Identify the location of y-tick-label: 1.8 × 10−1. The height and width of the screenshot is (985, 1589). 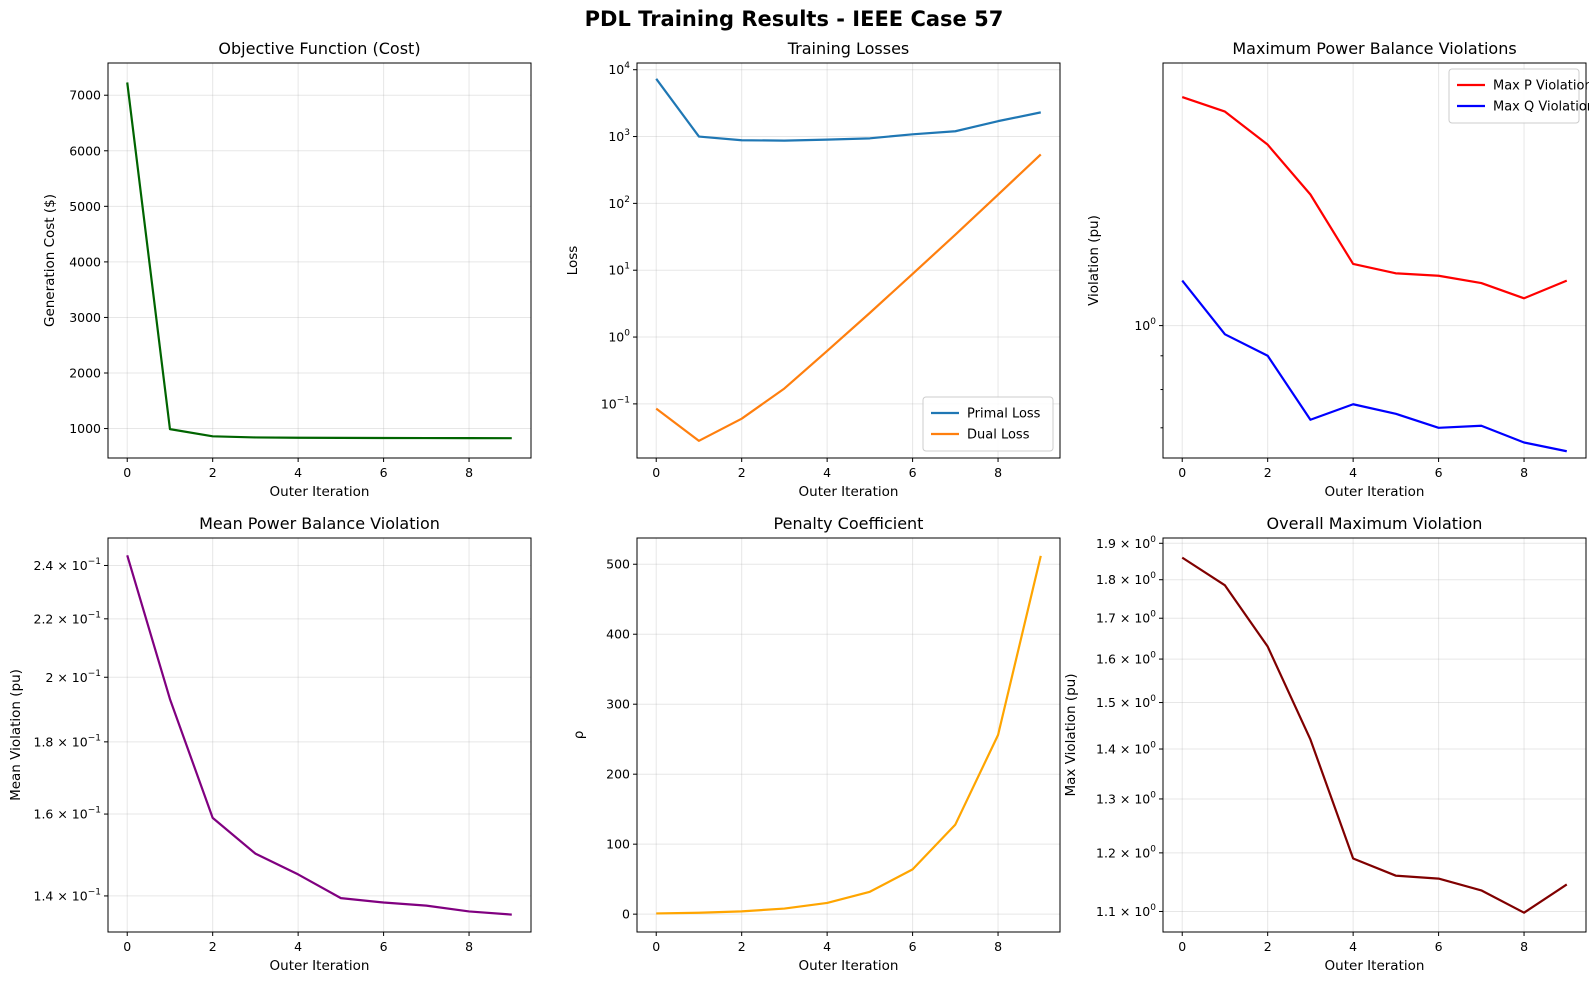
(68, 741).